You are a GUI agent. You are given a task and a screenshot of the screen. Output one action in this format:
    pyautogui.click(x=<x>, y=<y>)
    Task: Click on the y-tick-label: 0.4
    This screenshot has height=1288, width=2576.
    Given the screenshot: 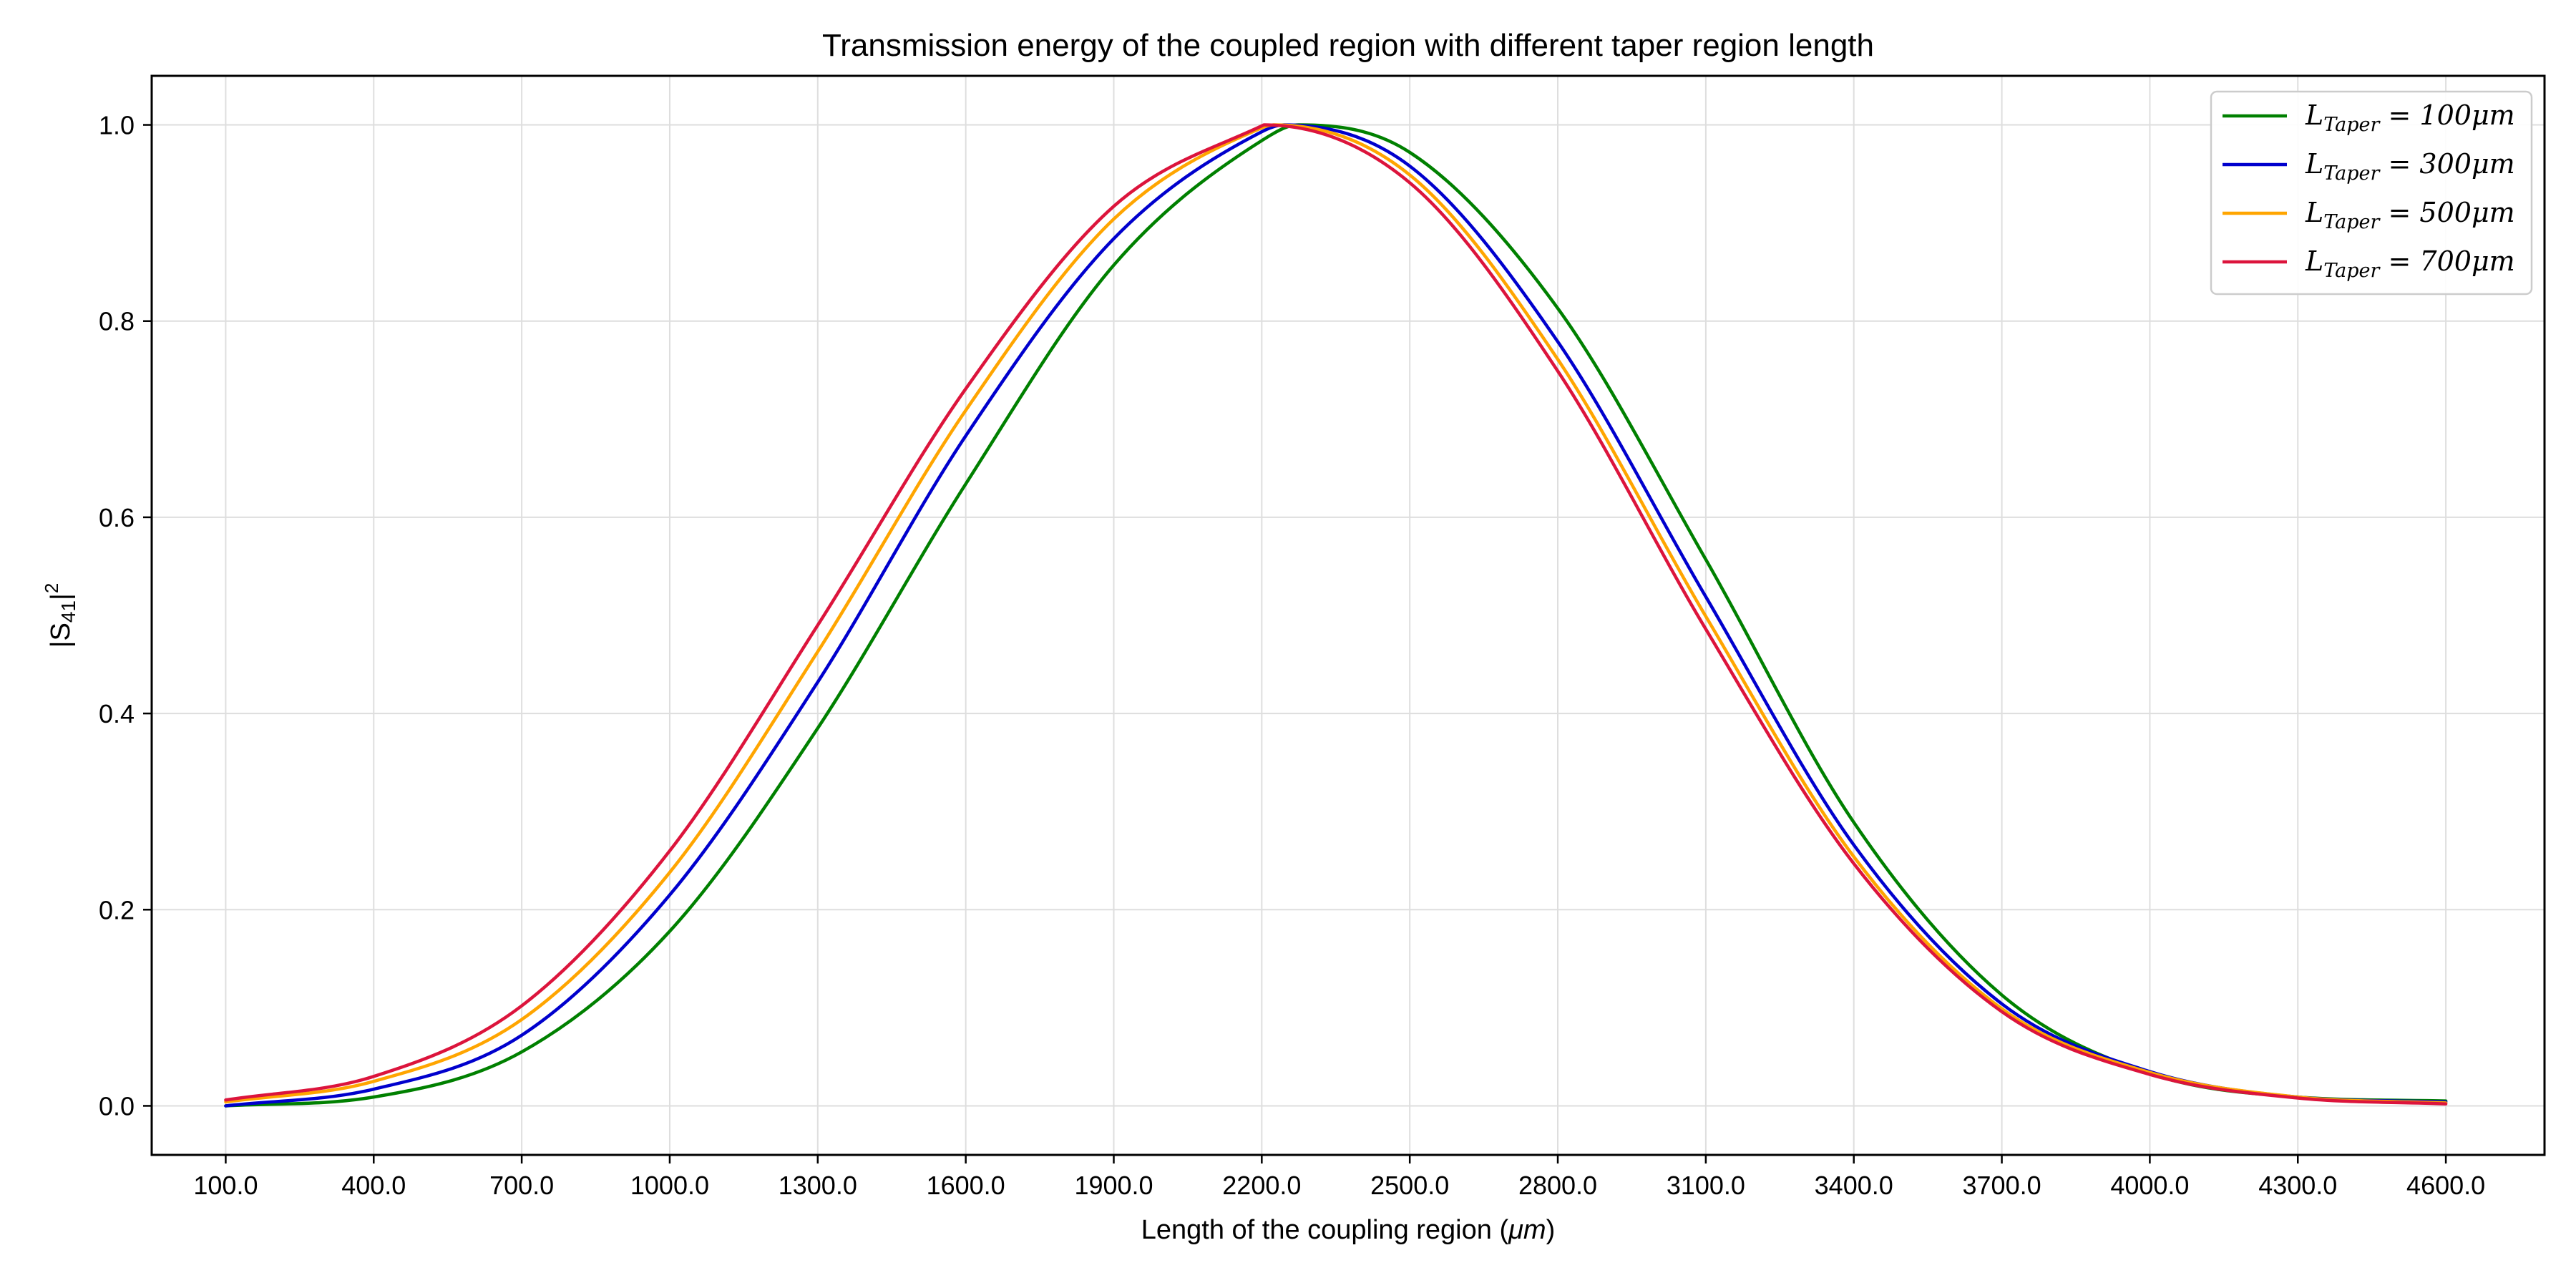 What is the action you would take?
    pyautogui.click(x=117, y=713)
    